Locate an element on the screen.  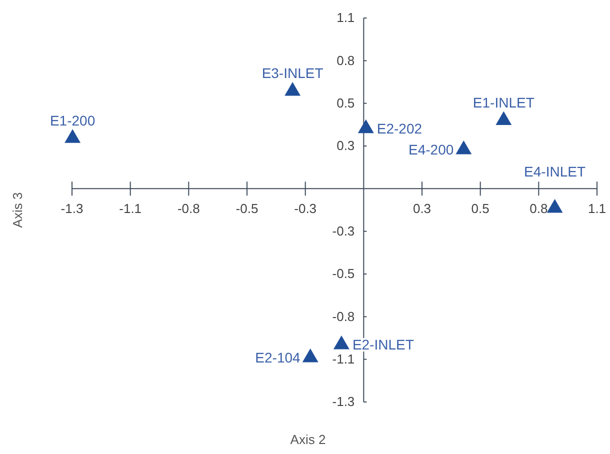
x-tick-label: 1.1 is located at coordinates (597, 208).